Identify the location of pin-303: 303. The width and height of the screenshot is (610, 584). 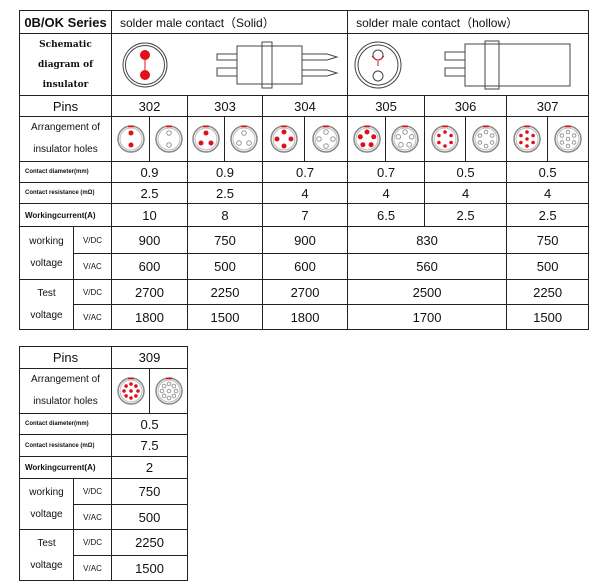
(225, 106).